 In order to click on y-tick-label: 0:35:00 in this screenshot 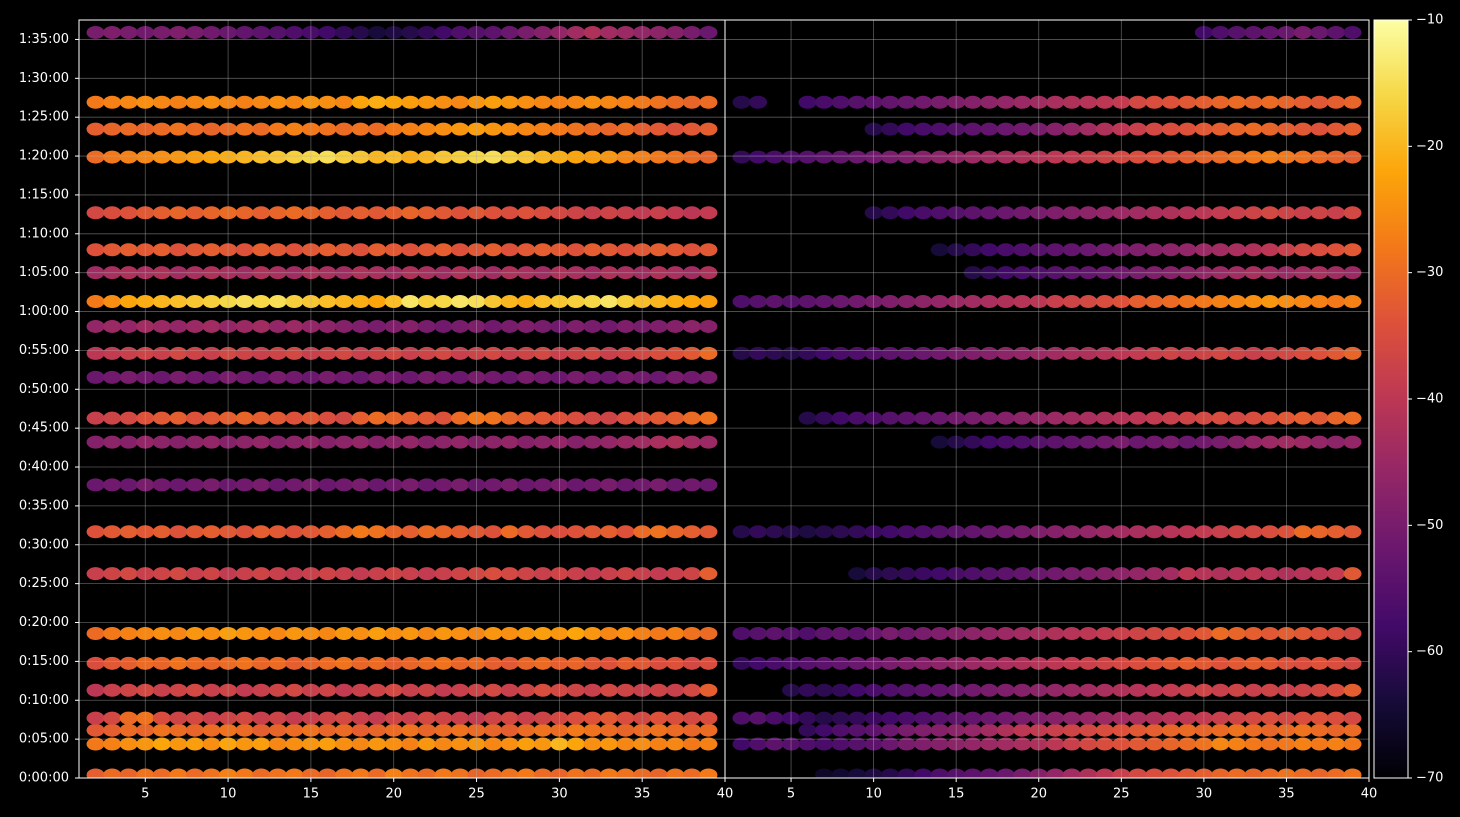, I will do `click(44, 505)`.